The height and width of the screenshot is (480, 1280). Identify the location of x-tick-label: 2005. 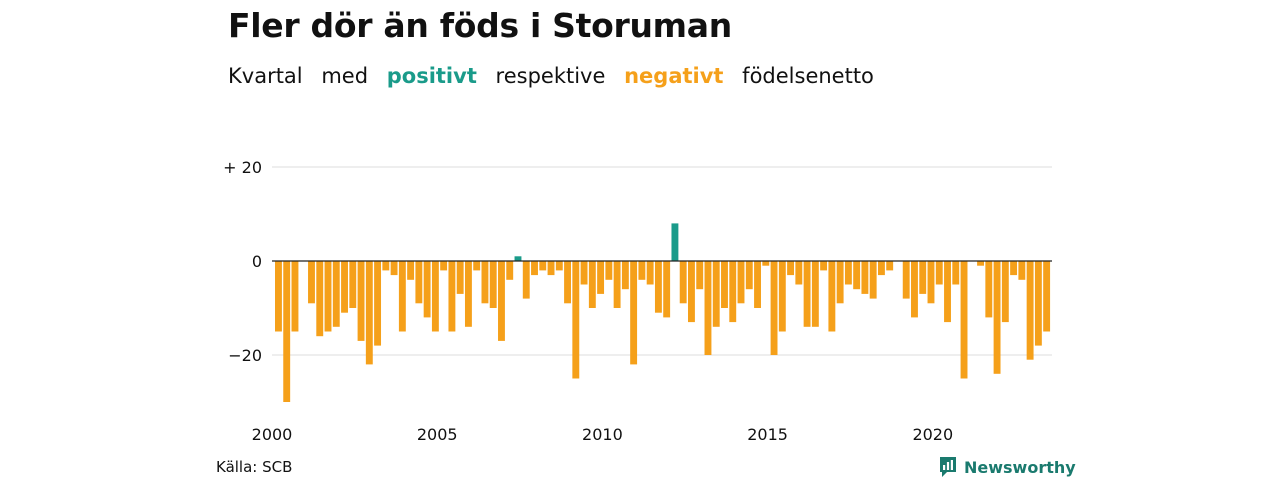
(437, 434).